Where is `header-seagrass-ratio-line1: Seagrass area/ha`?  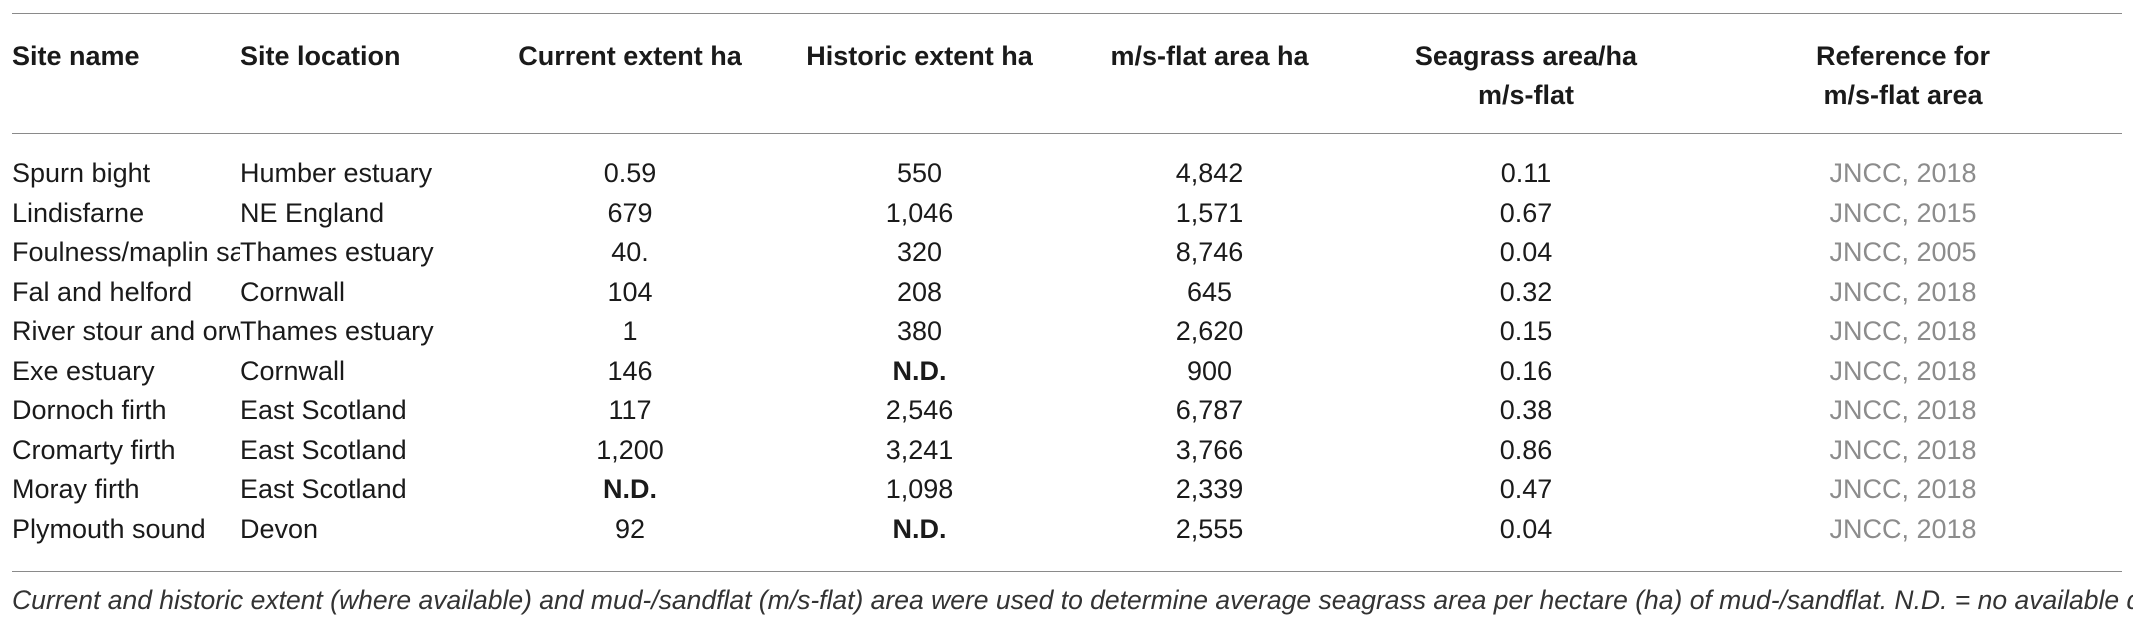
header-seagrass-ratio-line1: Seagrass area/ha is located at coordinates (1526, 56).